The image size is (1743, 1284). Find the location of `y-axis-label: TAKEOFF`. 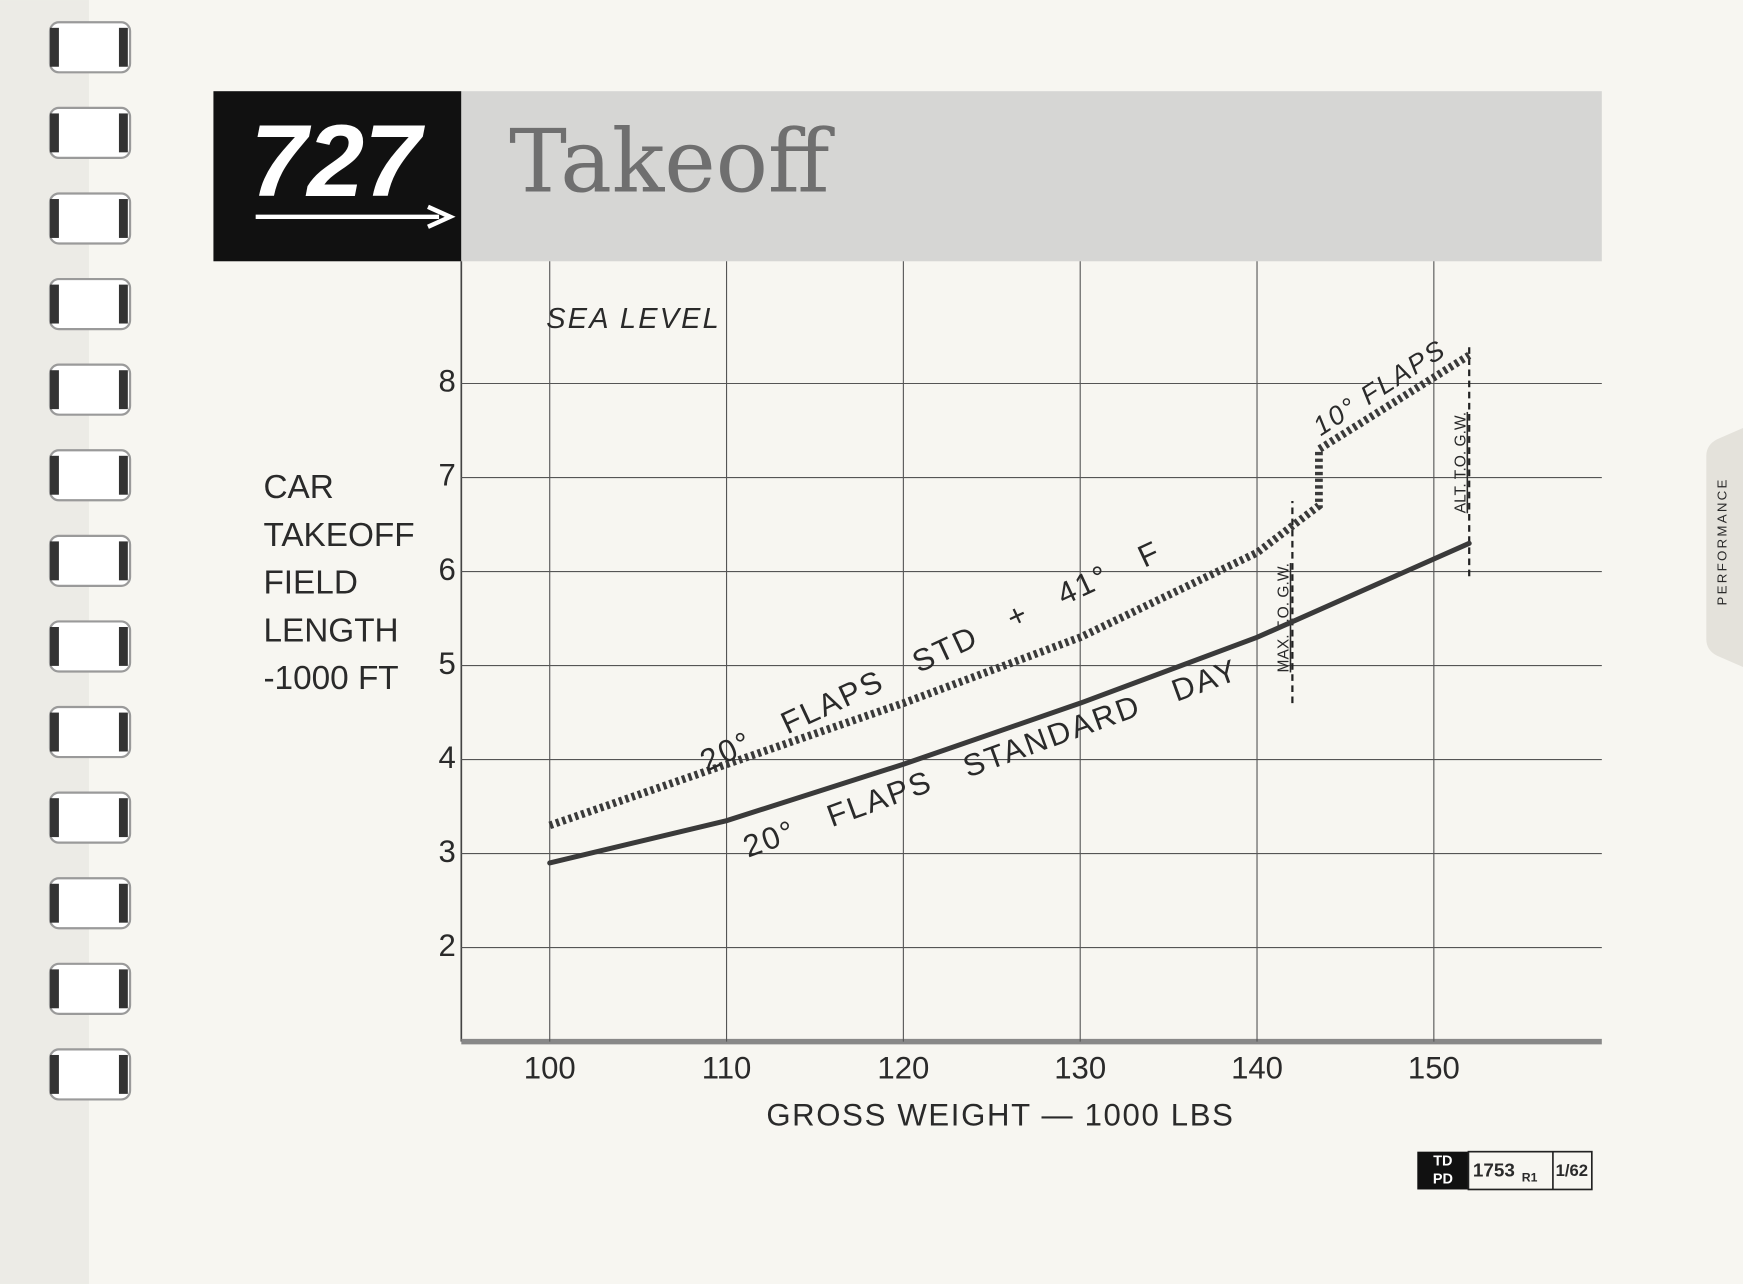

y-axis-label: TAKEOFF is located at coordinates (338, 535).